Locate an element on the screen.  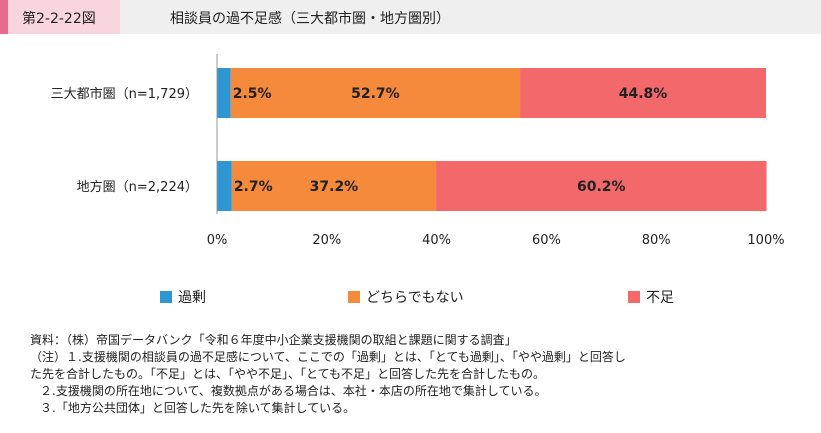
legend-item-shortage: 不足 is located at coordinates (651, 297).